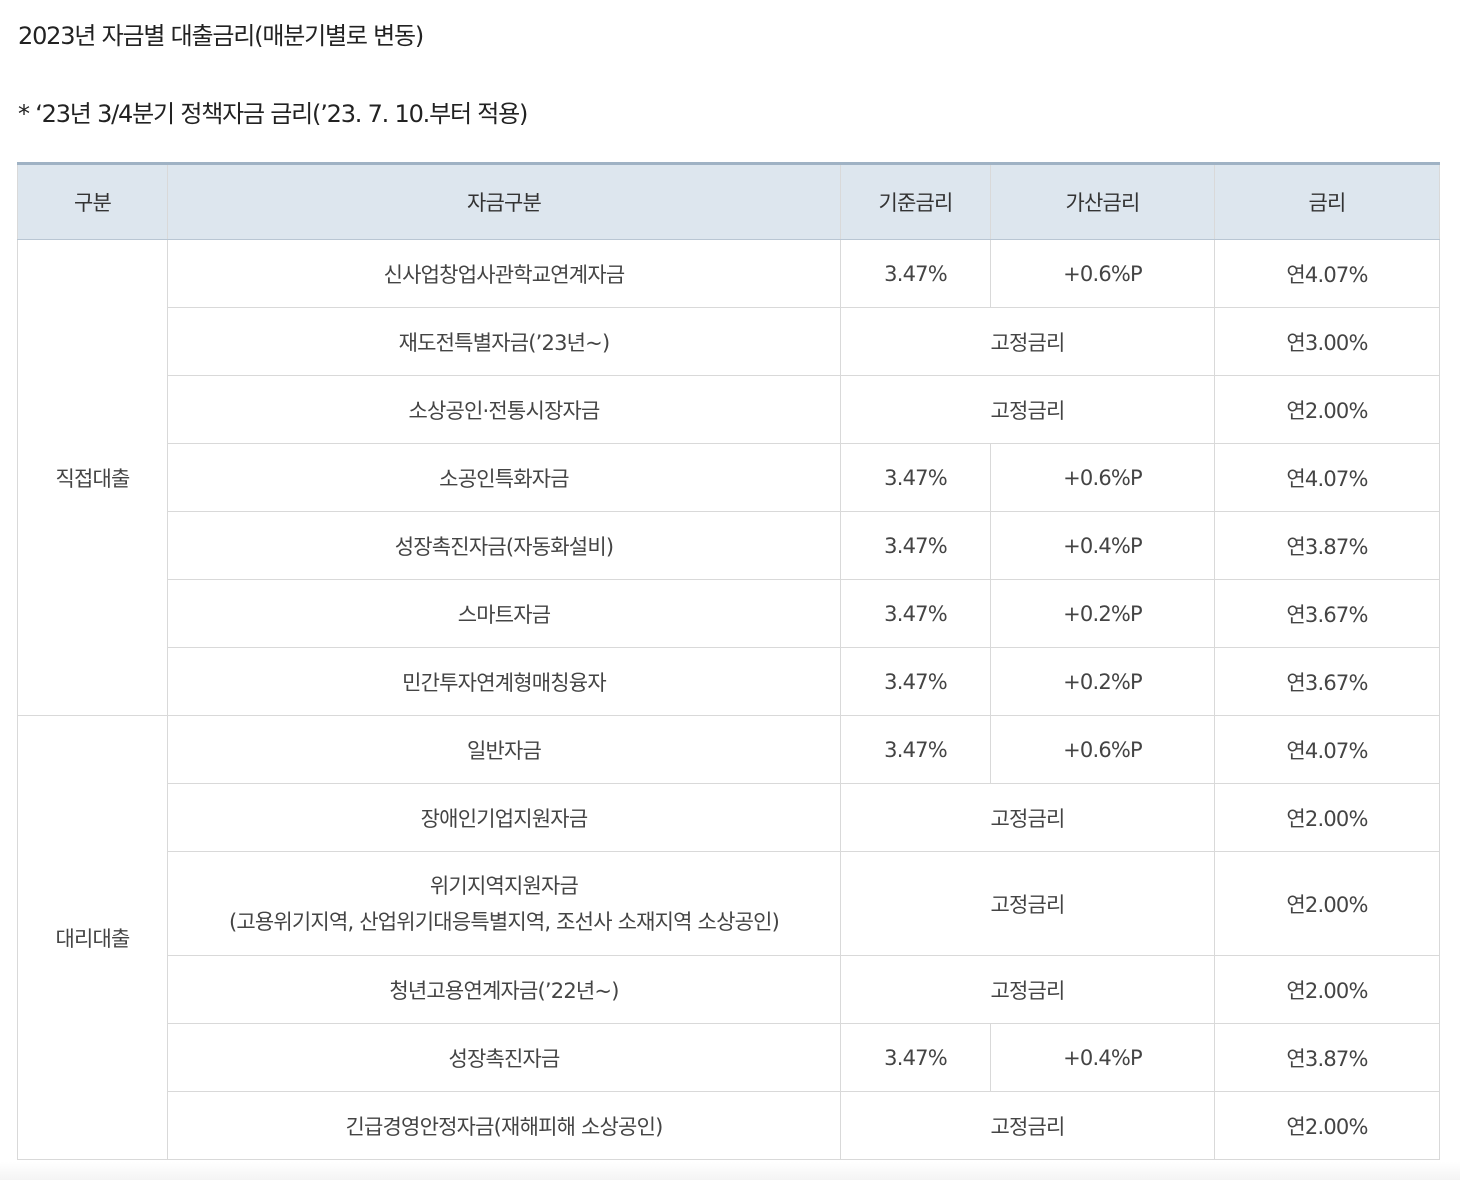  I want to click on fund-name: 소상공인·전통시장자금, so click(504, 409).